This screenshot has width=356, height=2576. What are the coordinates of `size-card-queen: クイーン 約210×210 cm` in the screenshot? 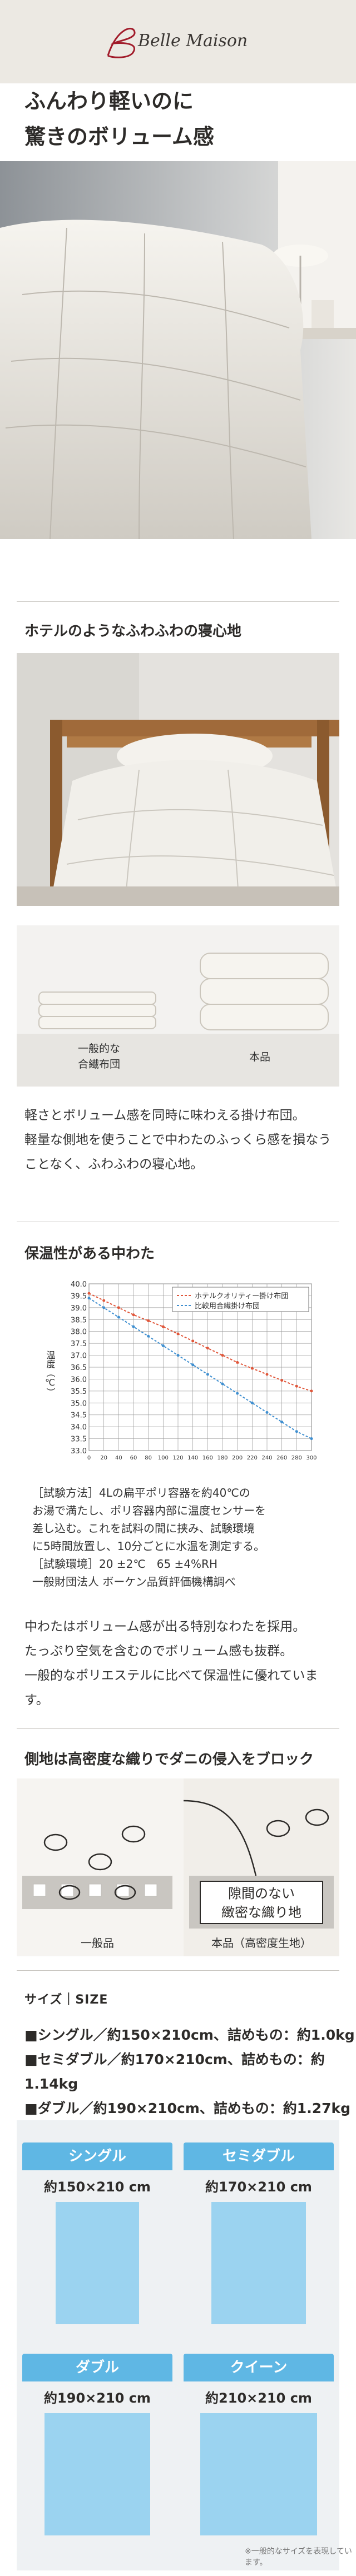 It's located at (259, 2444).